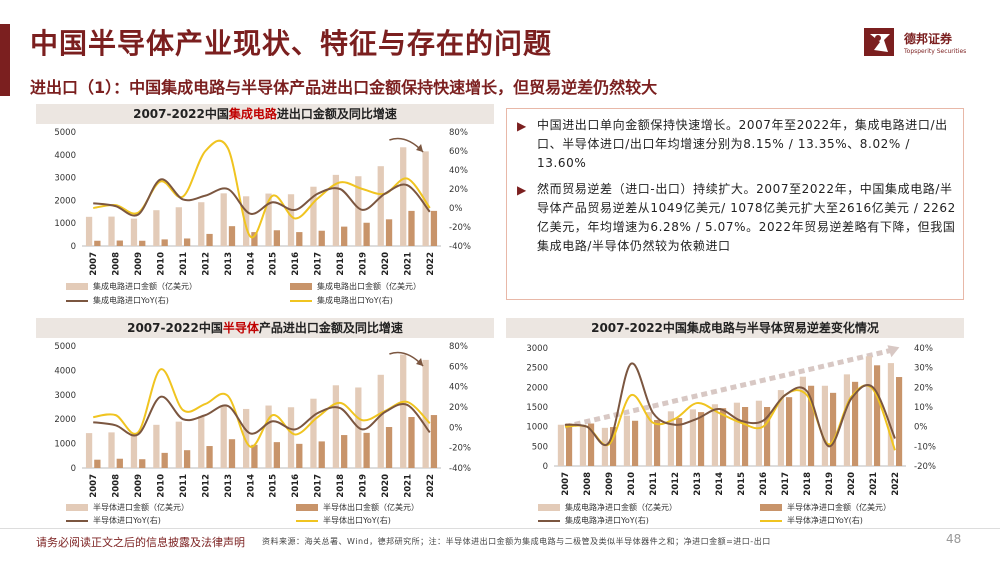 This screenshot has height=563, width=1000. Describe the element at coordinates (5, 60) in the screenshot. I see `title-accent-bar` at that location.